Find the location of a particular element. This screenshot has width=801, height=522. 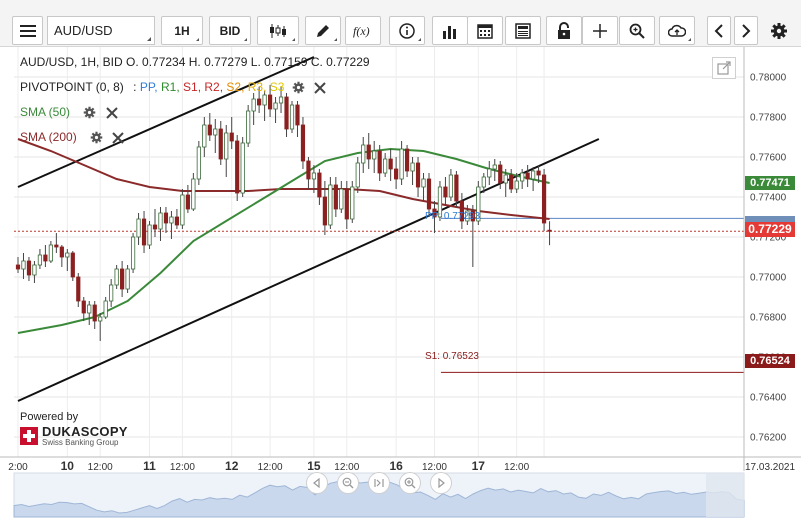

chart-type-button is located at coordinates (278, 30).